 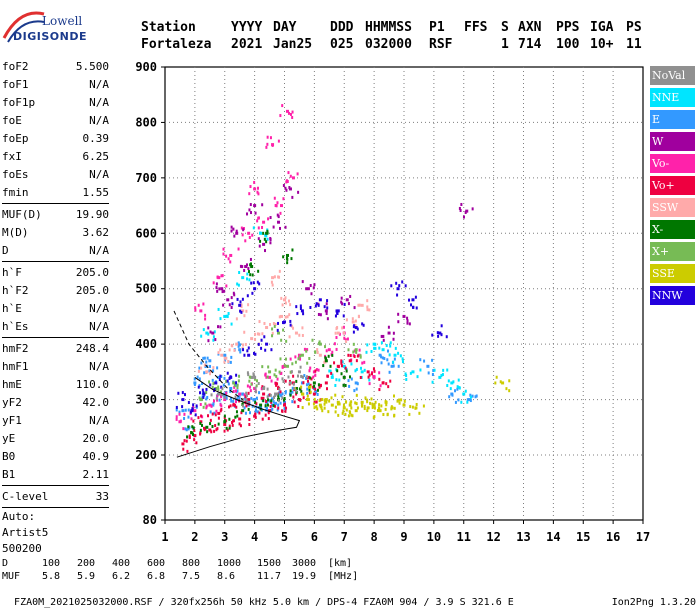 I want to click on param-label: foE, so click(x=12, y=120).